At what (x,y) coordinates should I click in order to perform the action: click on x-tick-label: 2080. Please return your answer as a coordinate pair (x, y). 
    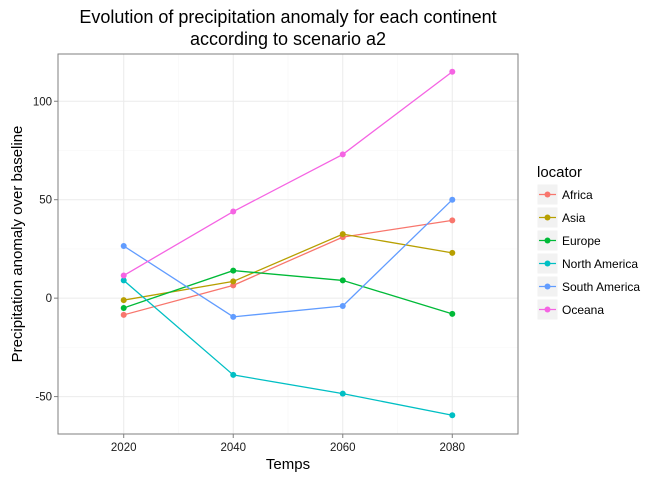
    Looking at the image, I should click on (452, 448).